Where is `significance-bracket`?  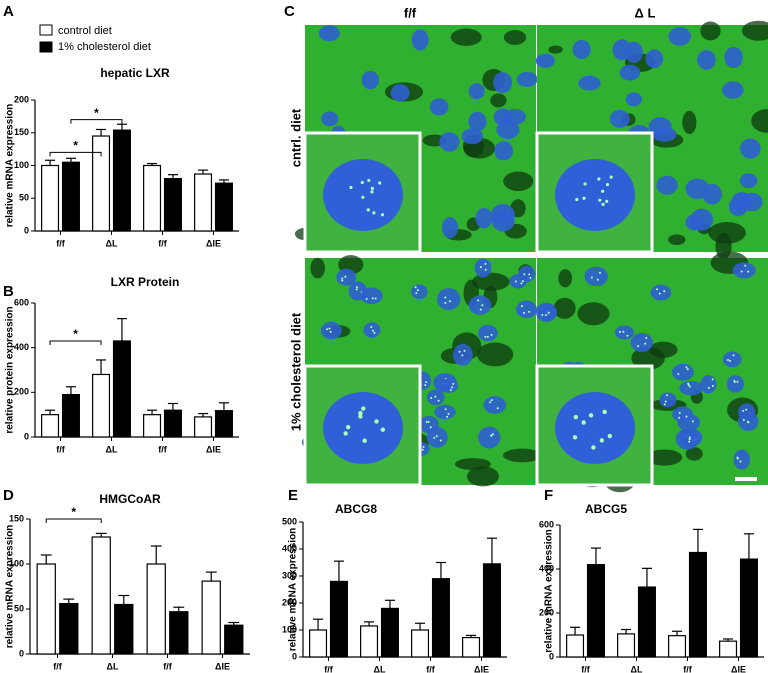 significance-bracket is located at coordinates (73, 520).